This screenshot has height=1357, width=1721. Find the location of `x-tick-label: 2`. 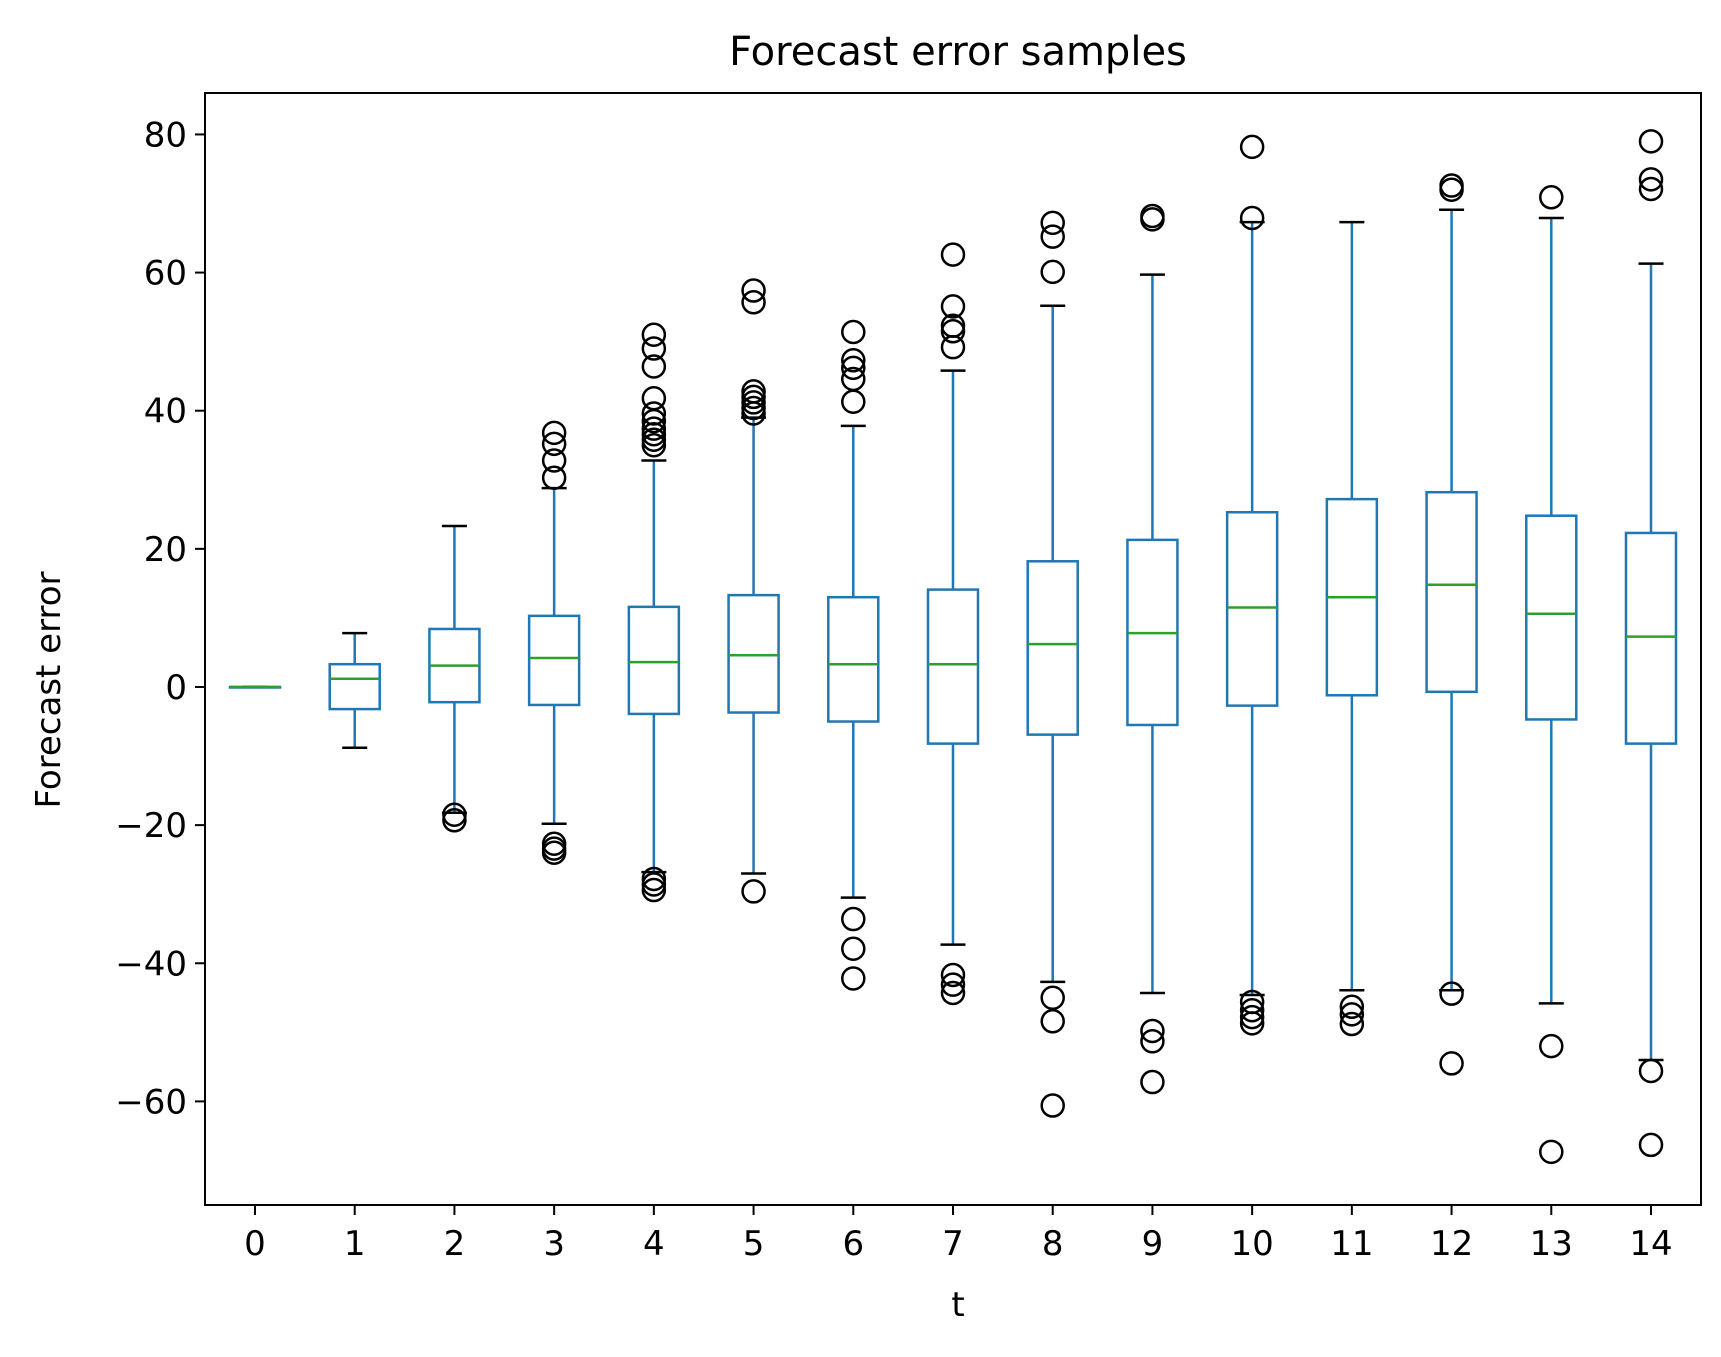

x-tick-label: 2 is located at coordinates (455, 1244).